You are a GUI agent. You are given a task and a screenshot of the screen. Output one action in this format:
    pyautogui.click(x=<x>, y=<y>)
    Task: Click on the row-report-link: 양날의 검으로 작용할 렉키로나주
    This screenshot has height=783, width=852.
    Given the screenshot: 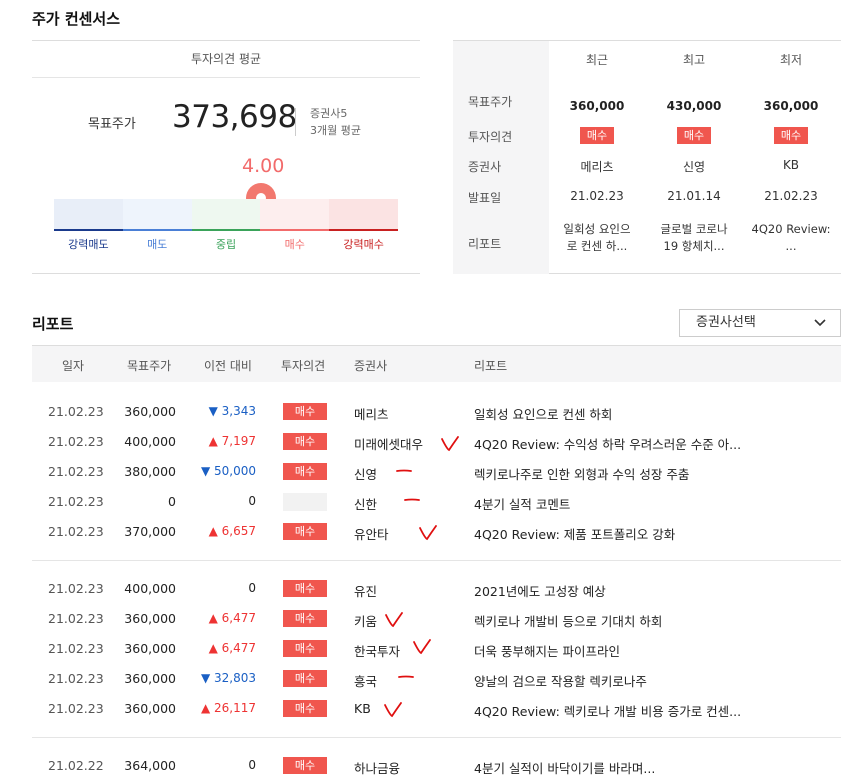 What is the action you would take?
    pyautogui.click(x=560, y=681)
    